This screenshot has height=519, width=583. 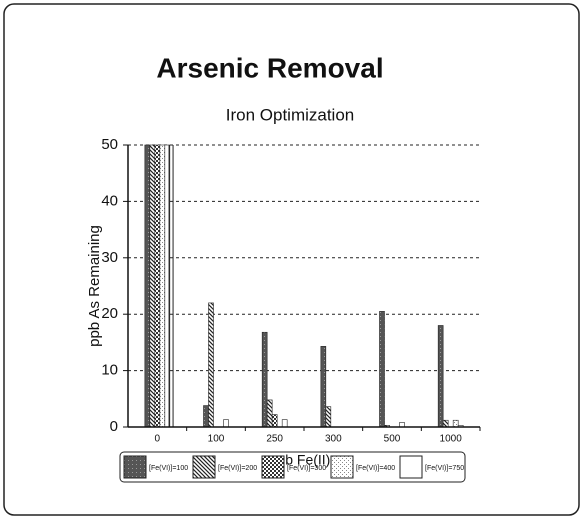 I want to click on x-tick-label: 1000, so click(x=451, y=439).